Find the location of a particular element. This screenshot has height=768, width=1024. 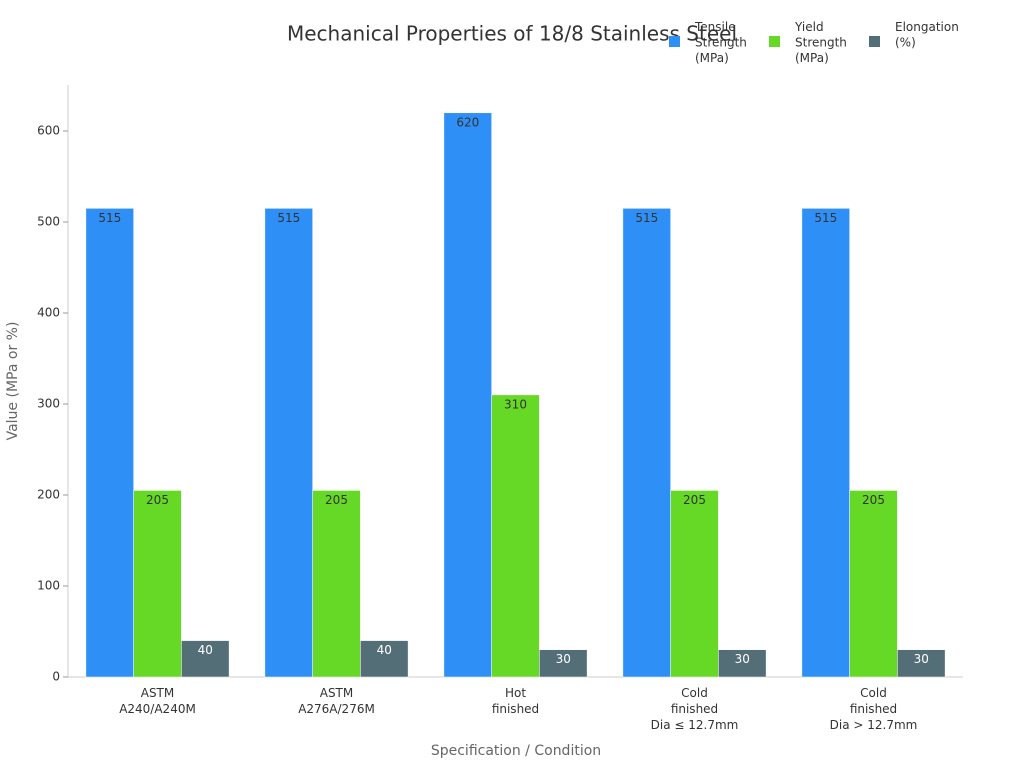

legend-label: Tensile Strength (MPa) is located at coordinates (720, 42).